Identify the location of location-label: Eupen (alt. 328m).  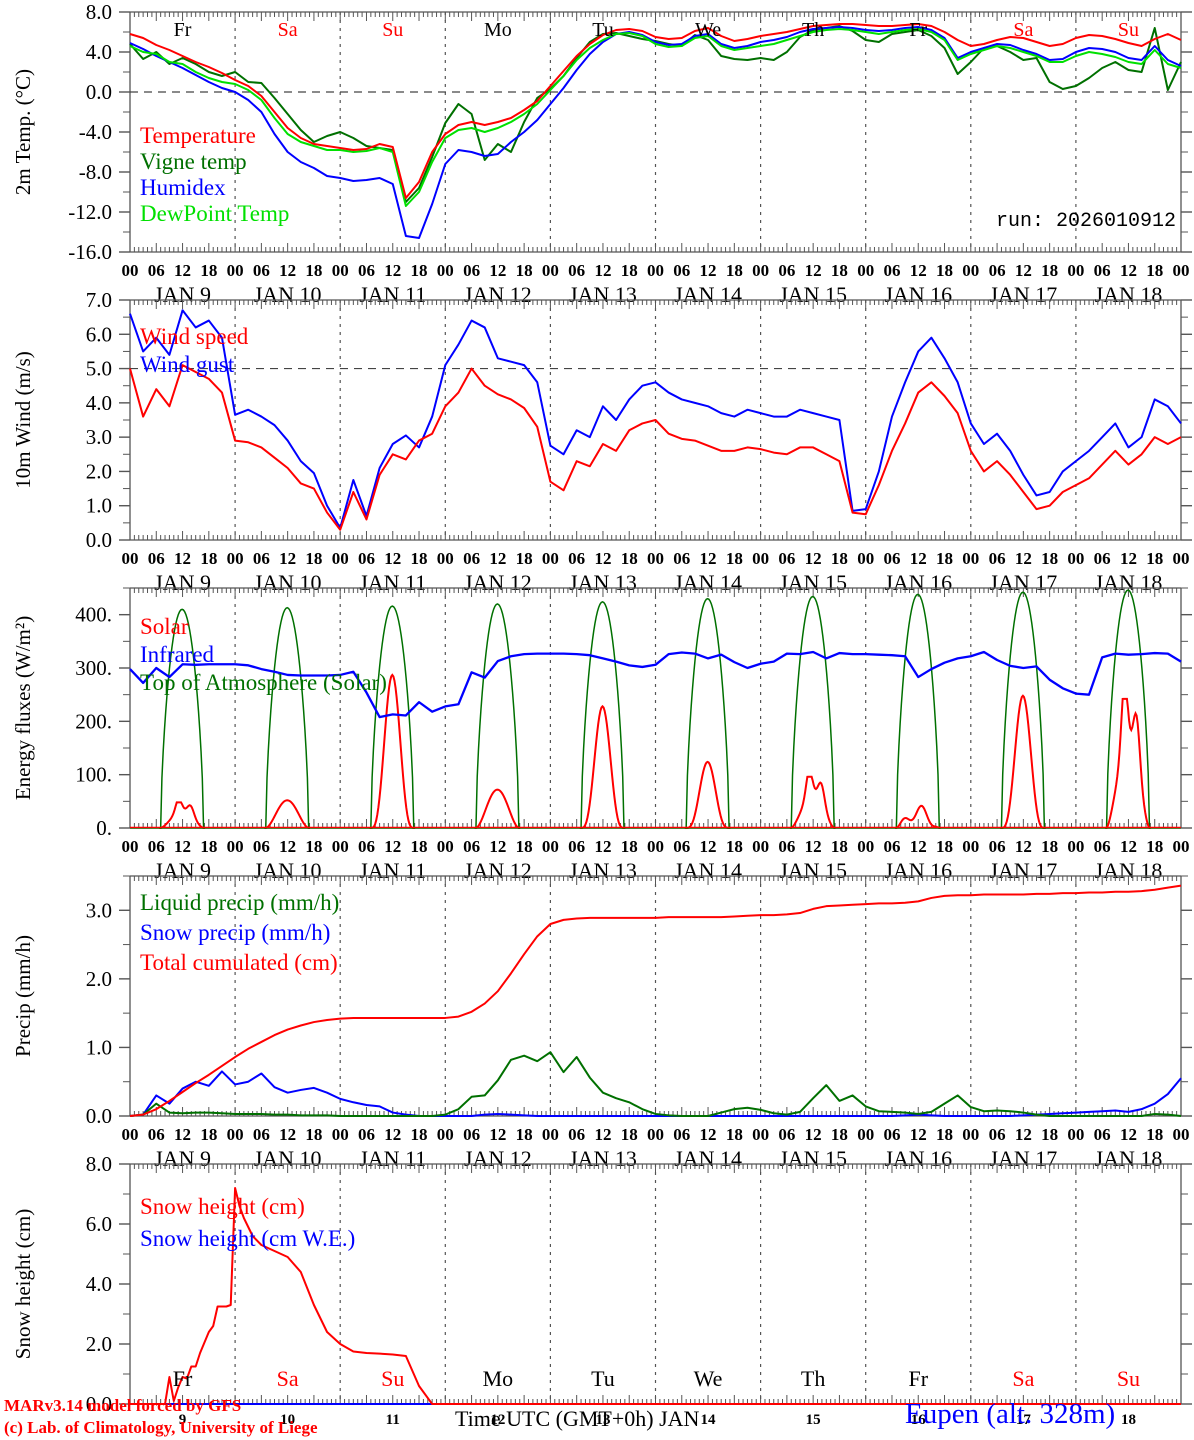
(1010, 1414).